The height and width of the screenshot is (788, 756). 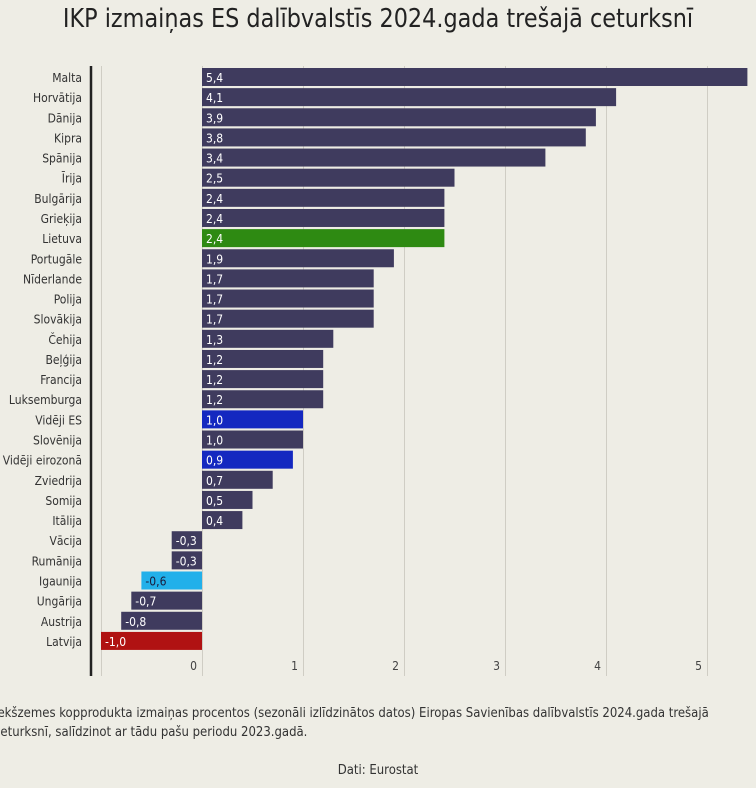 I want to click on category-label: Horvātija, so click(x=57, y=98).